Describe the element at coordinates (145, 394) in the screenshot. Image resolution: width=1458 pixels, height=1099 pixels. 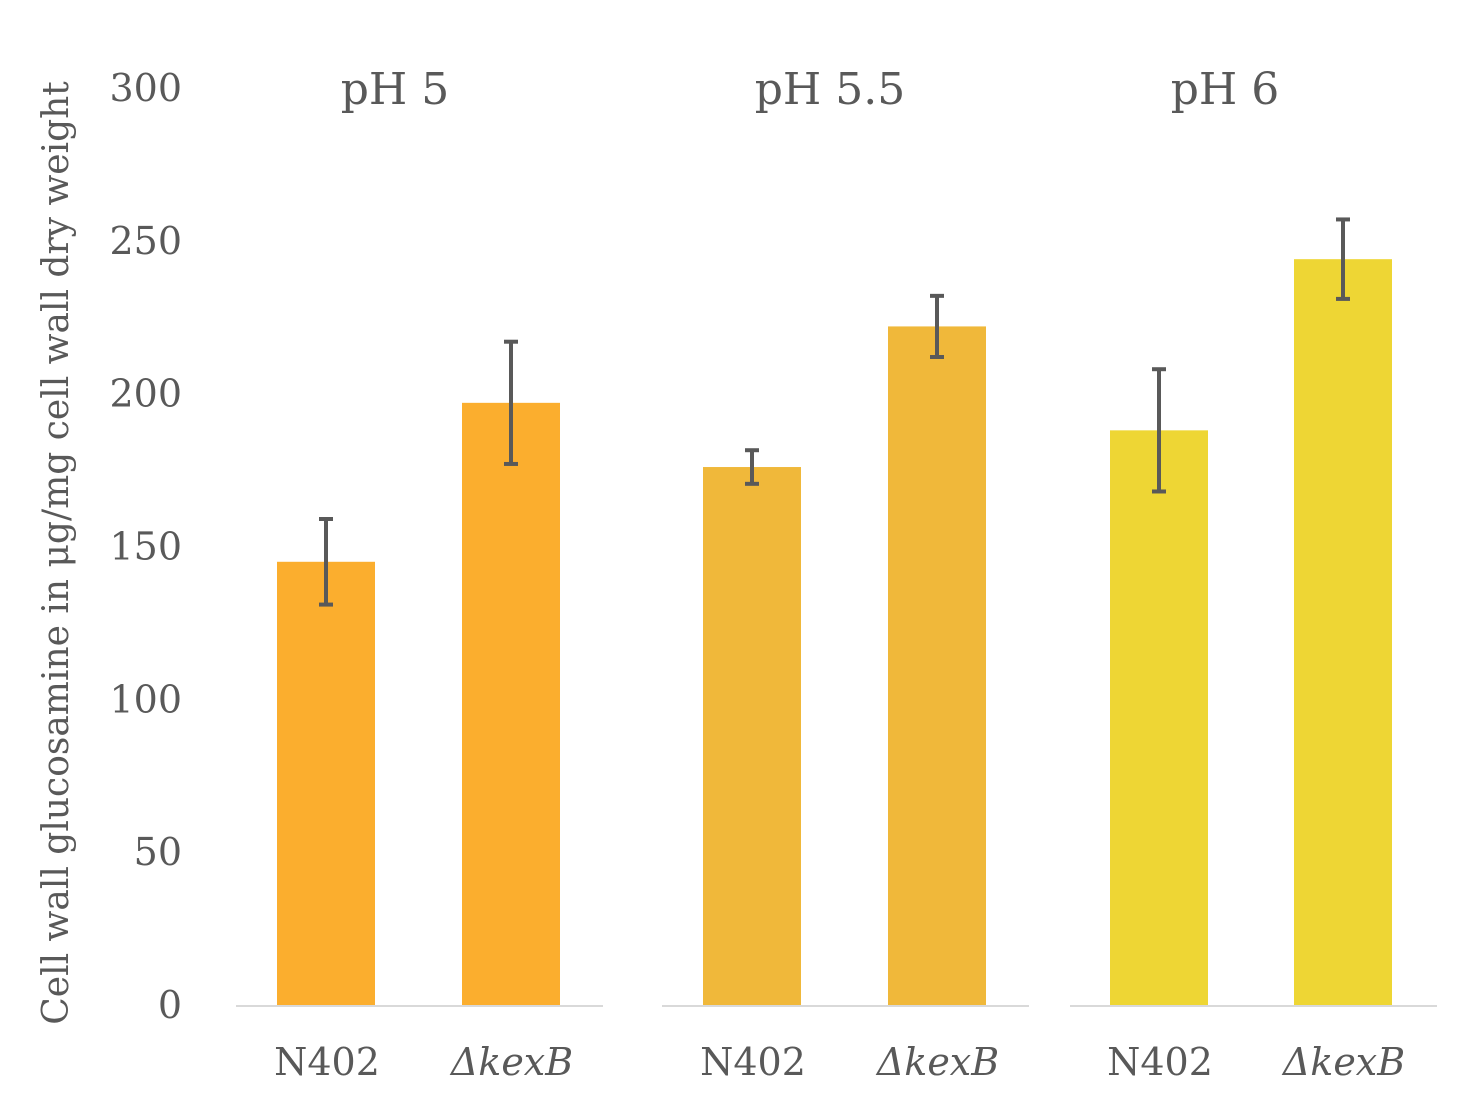
I see `y-tick-label: 200` at that location.